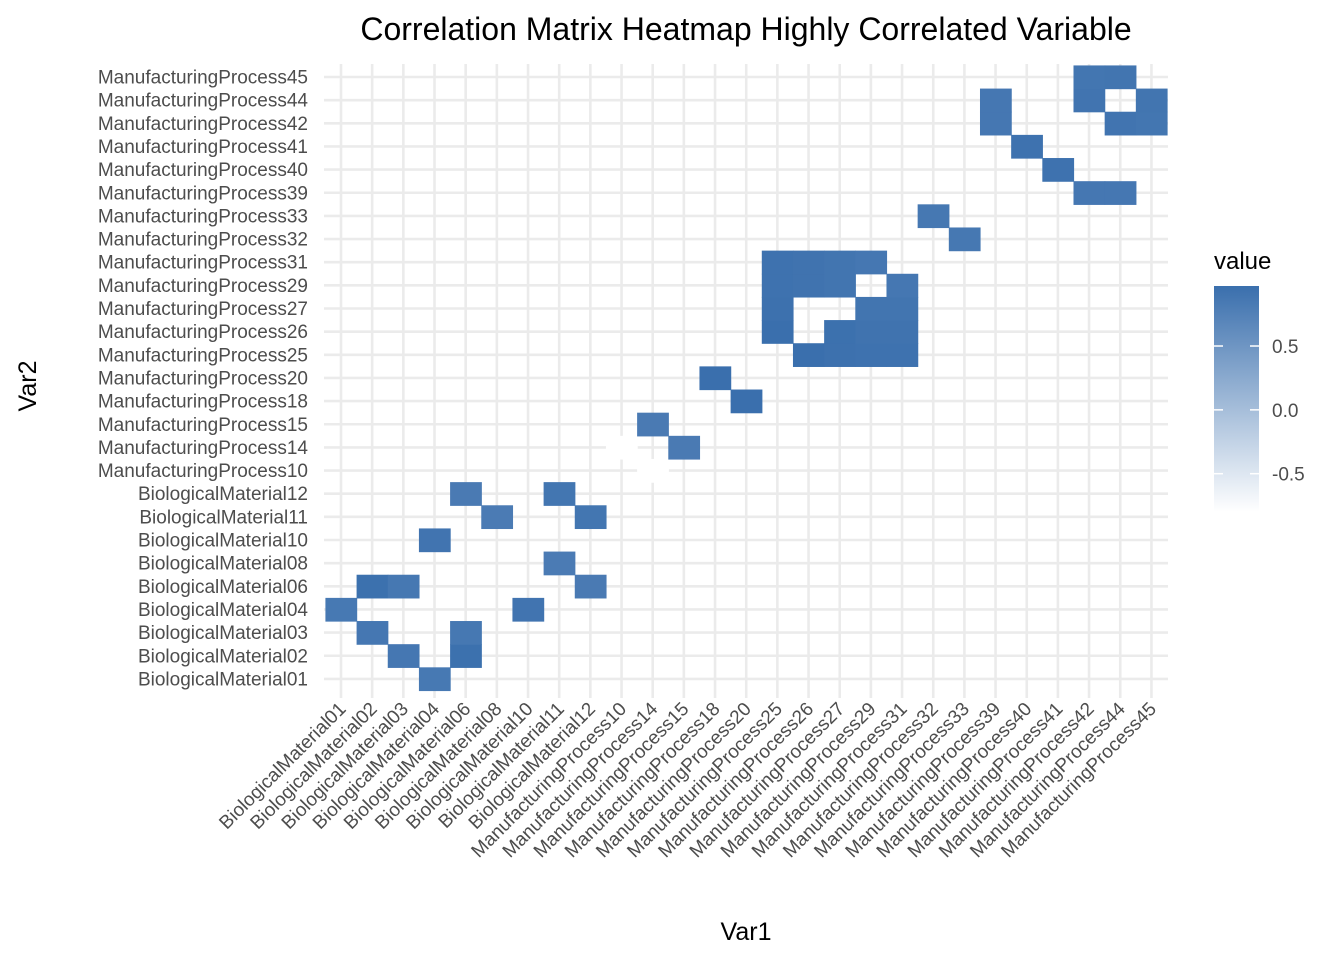  I want to click on y-tick-label: ManufacturingProcess39, so click(203, 193).